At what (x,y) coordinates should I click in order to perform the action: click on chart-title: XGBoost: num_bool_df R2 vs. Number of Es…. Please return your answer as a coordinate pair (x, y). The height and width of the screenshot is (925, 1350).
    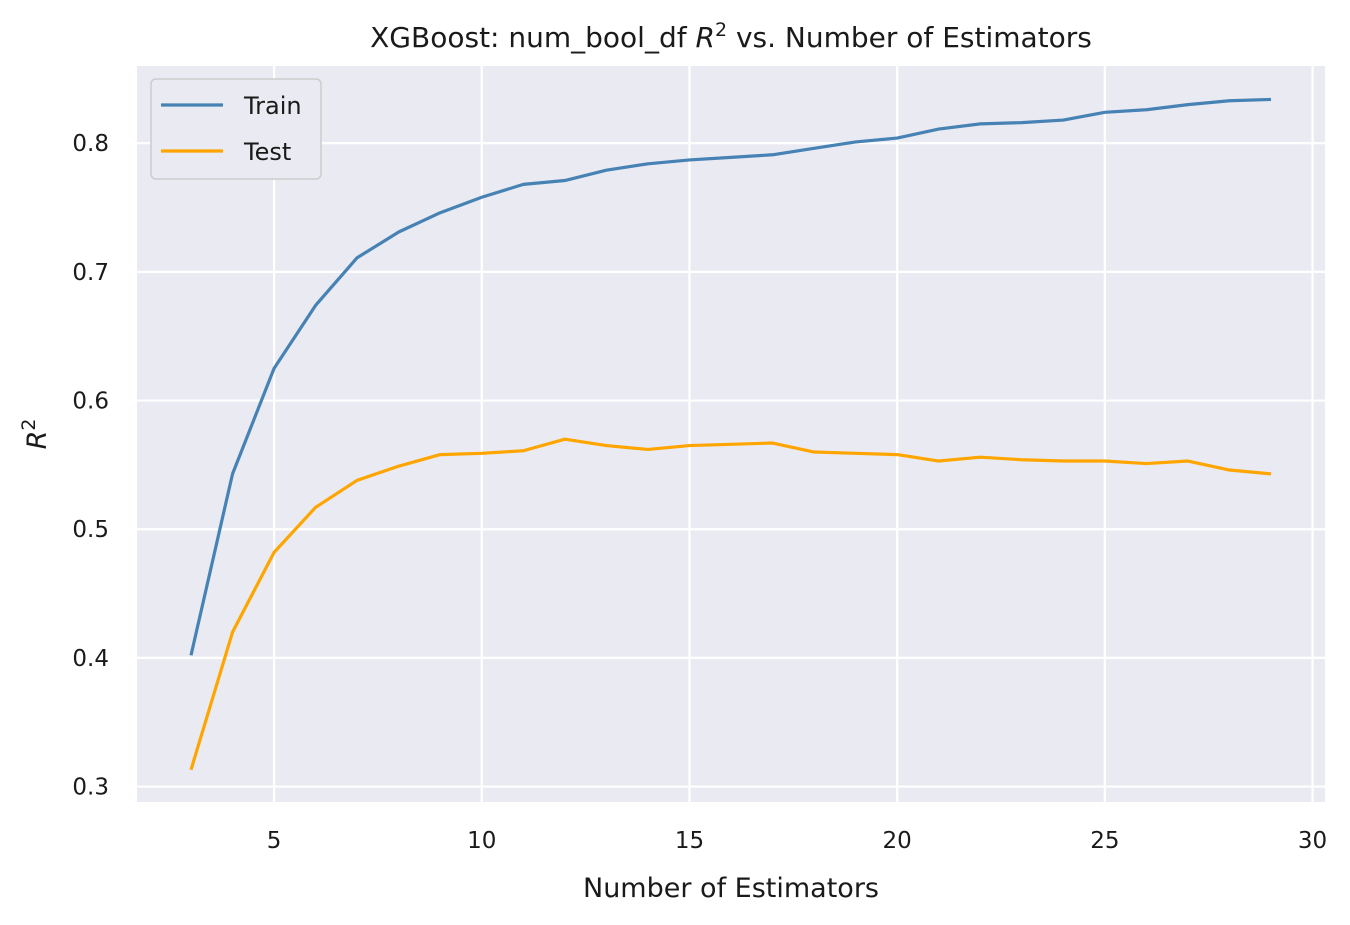
    Looking at the image, I should click on (731, 36).